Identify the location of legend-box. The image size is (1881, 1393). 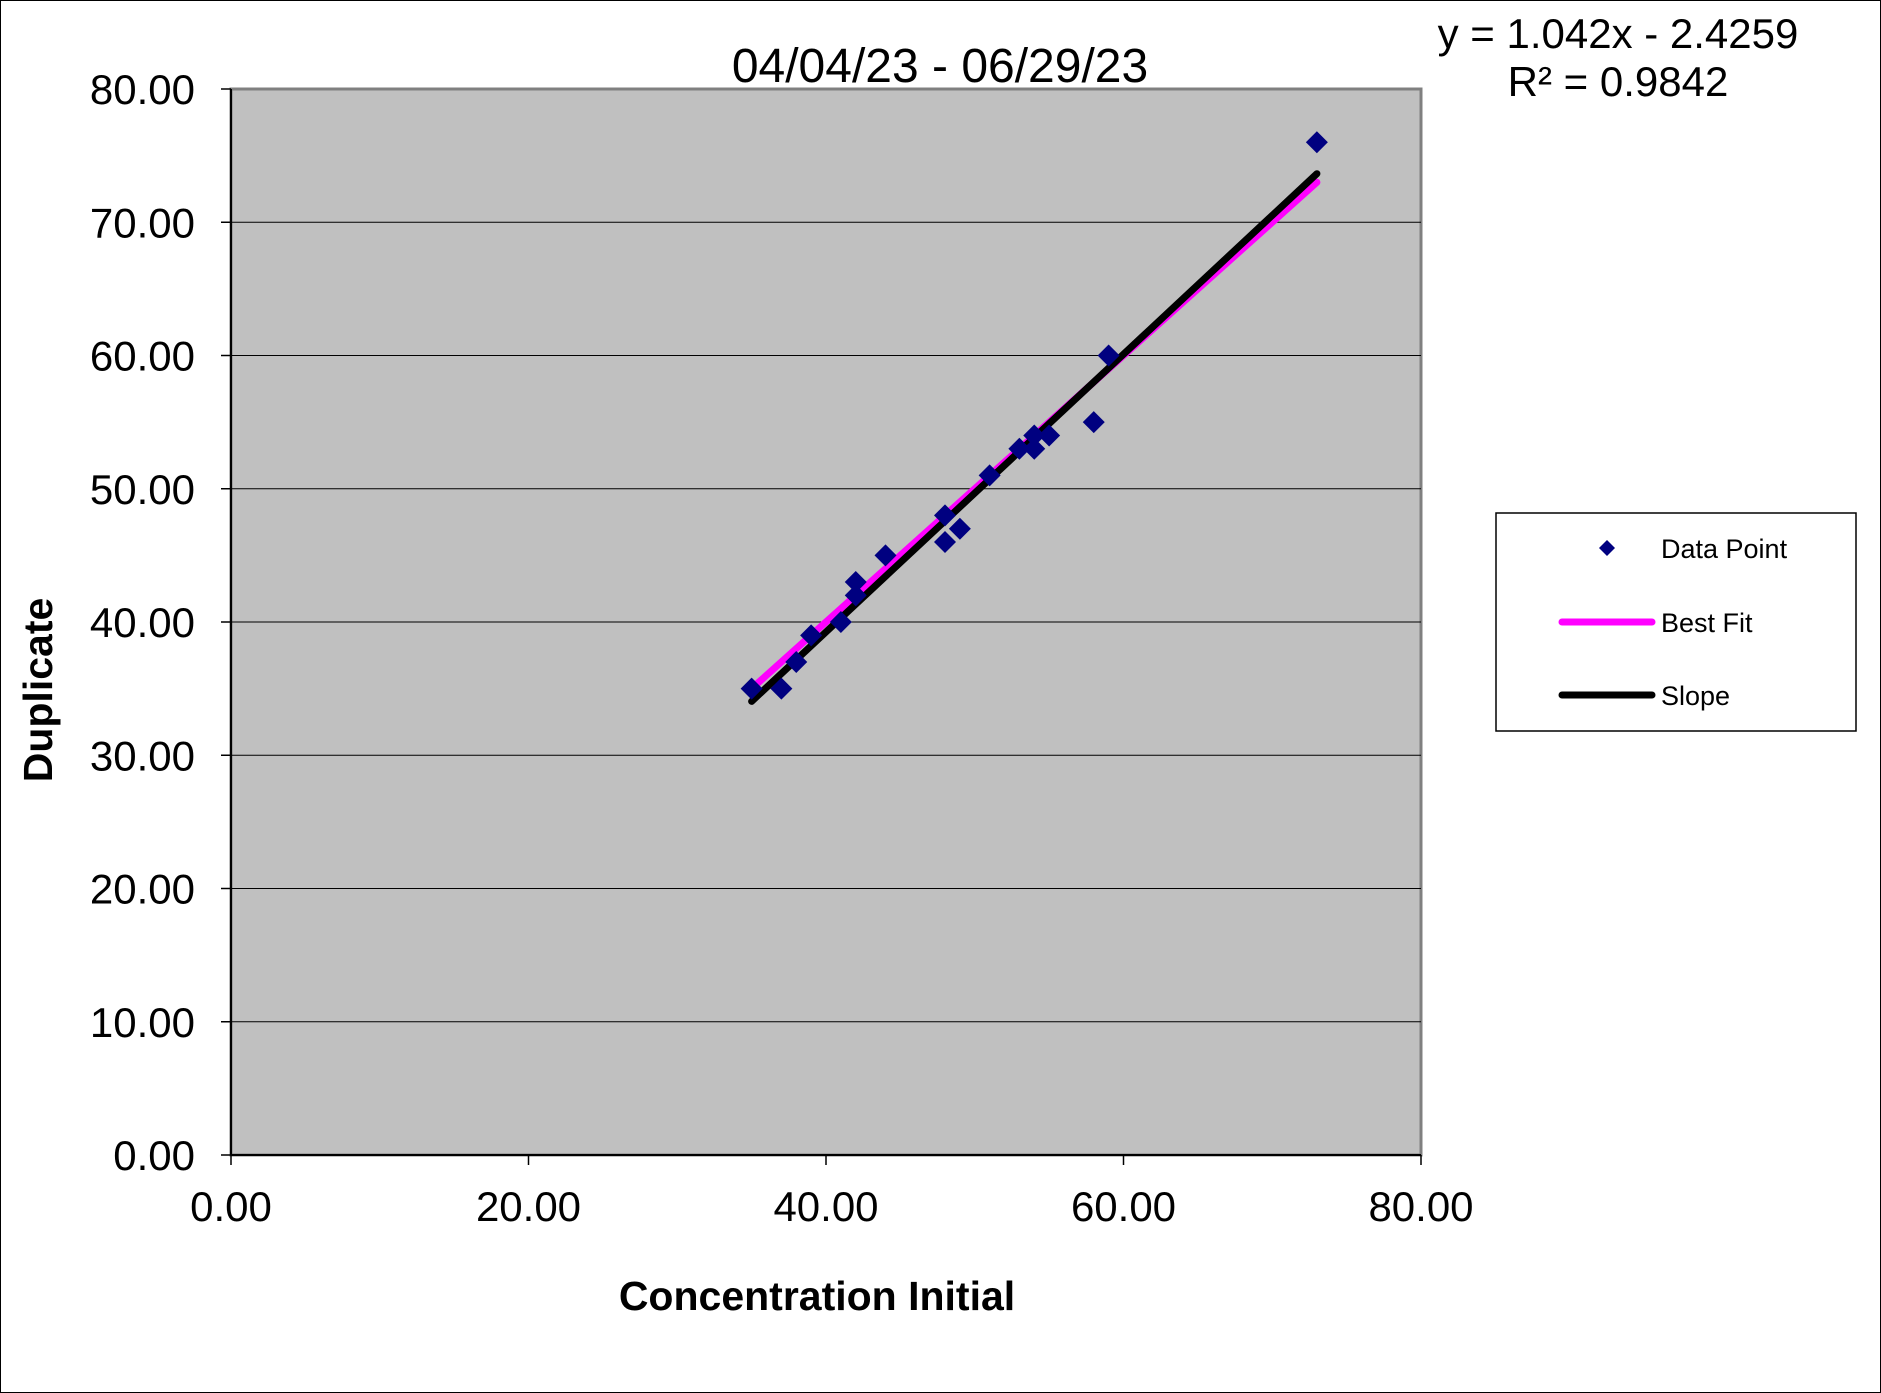
(1676, 622).